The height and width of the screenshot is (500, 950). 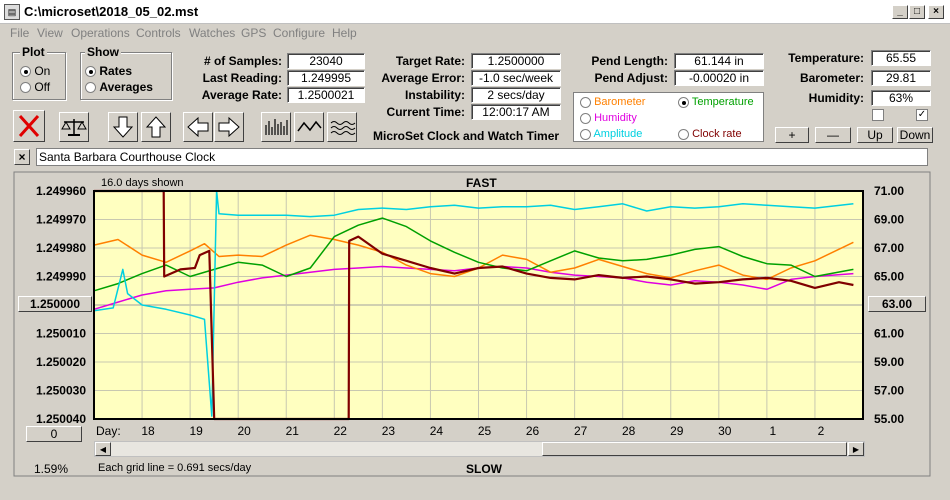 I want to click on right-center-button: 63.00, so click(x=897, y=304).